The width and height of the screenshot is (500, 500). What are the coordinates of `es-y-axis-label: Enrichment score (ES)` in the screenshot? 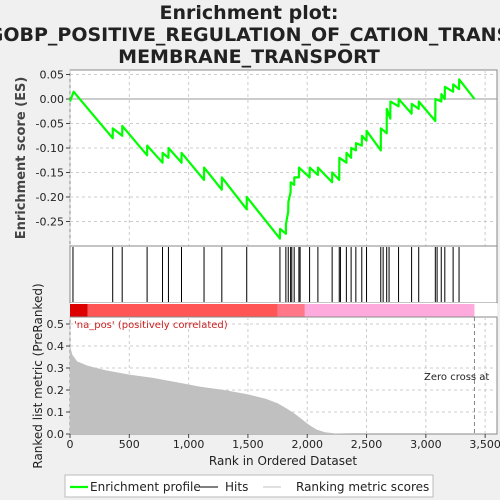 It's located at (21, 158).